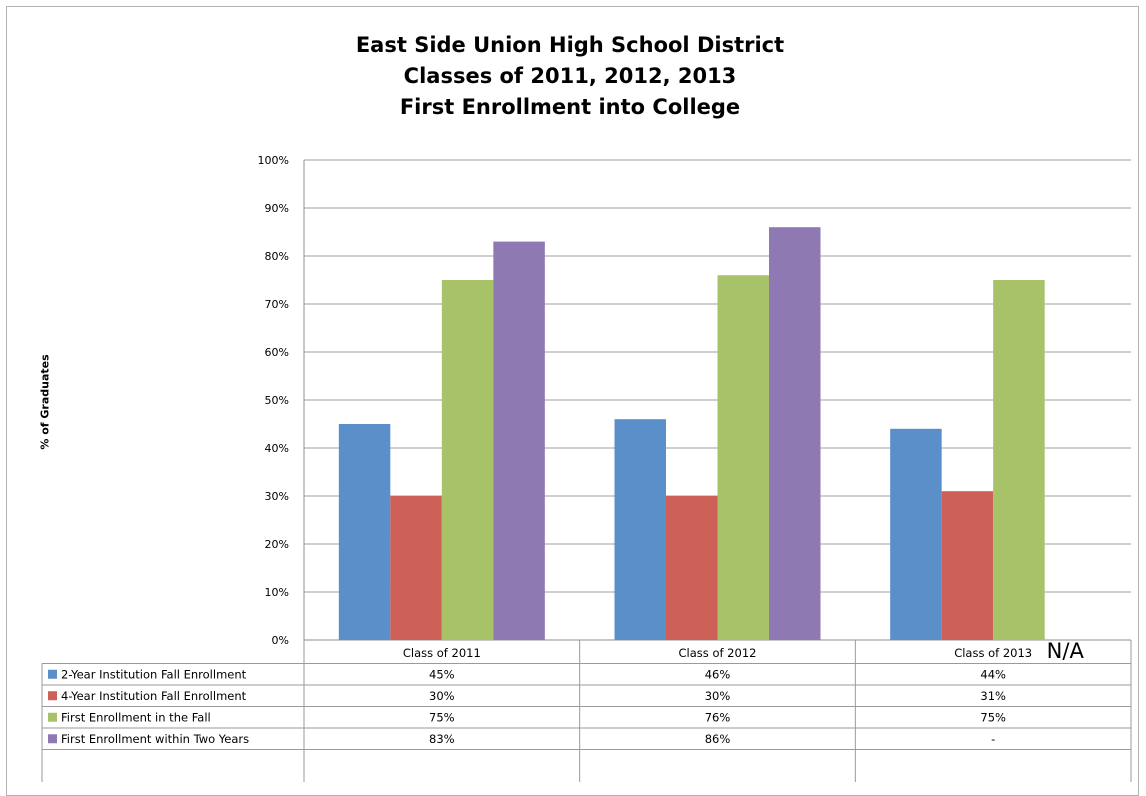 This screenshot has height=796, width=1146. What do you see at coordinates (273, 160) in the screenshot?
I see `y-tick-label: 100%` at bounding box center [273, 160].